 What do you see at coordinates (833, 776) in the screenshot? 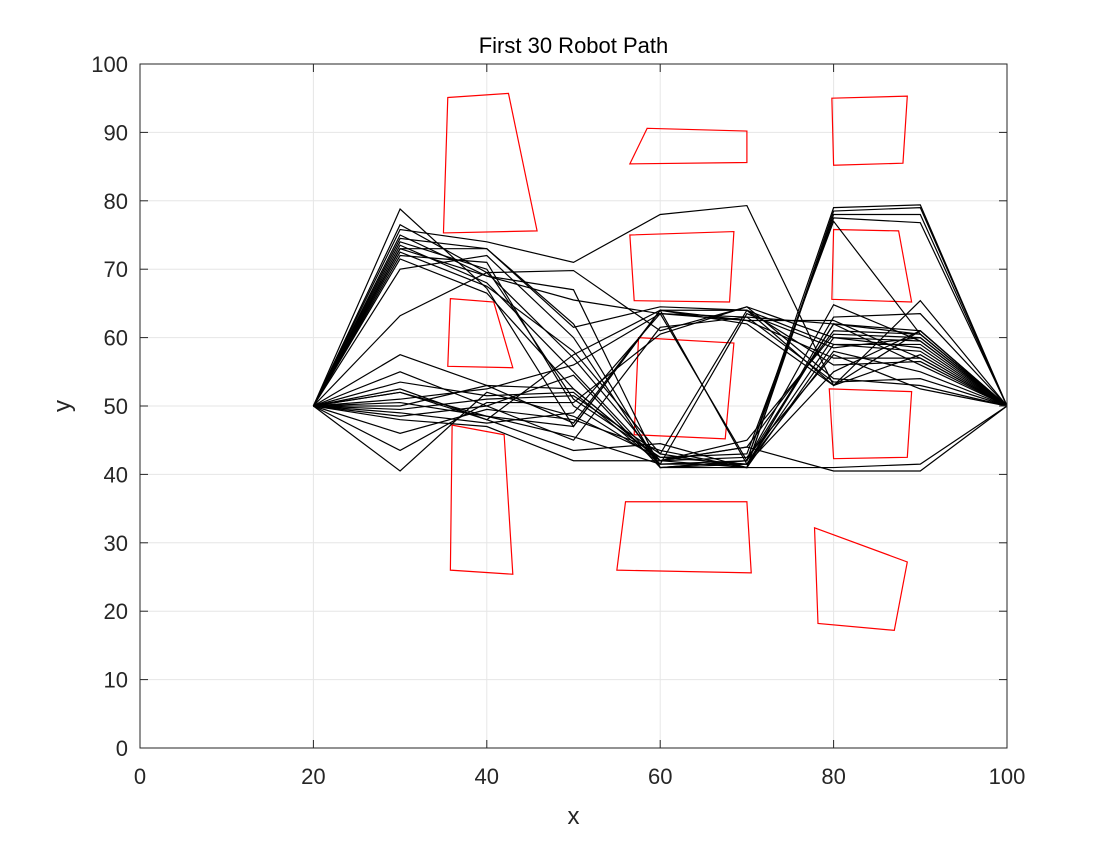
I see `x-tick-label: 80` at bounding box center [833, 776].